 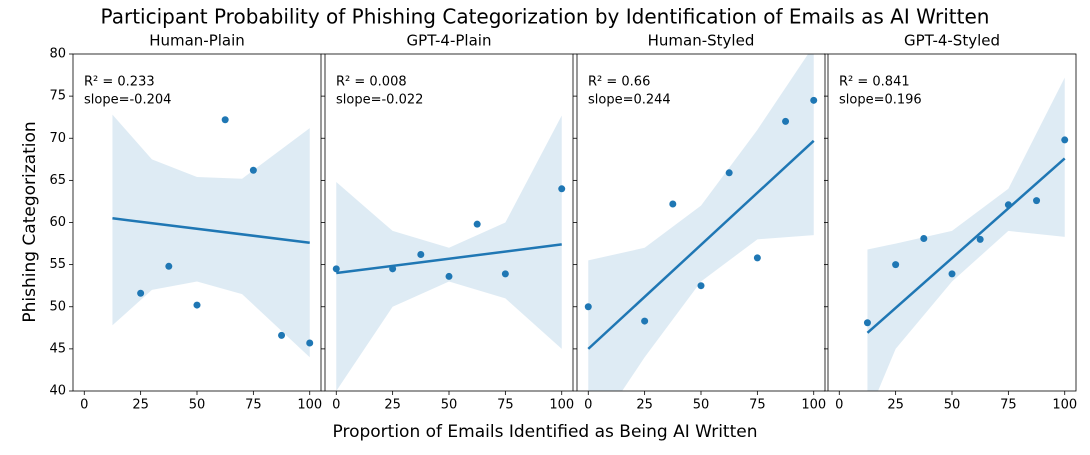 What do you see at coordinates (127, 100) in the screenshot?
I see `annotation: slope=-0.204` at bounding box center [127, 100].